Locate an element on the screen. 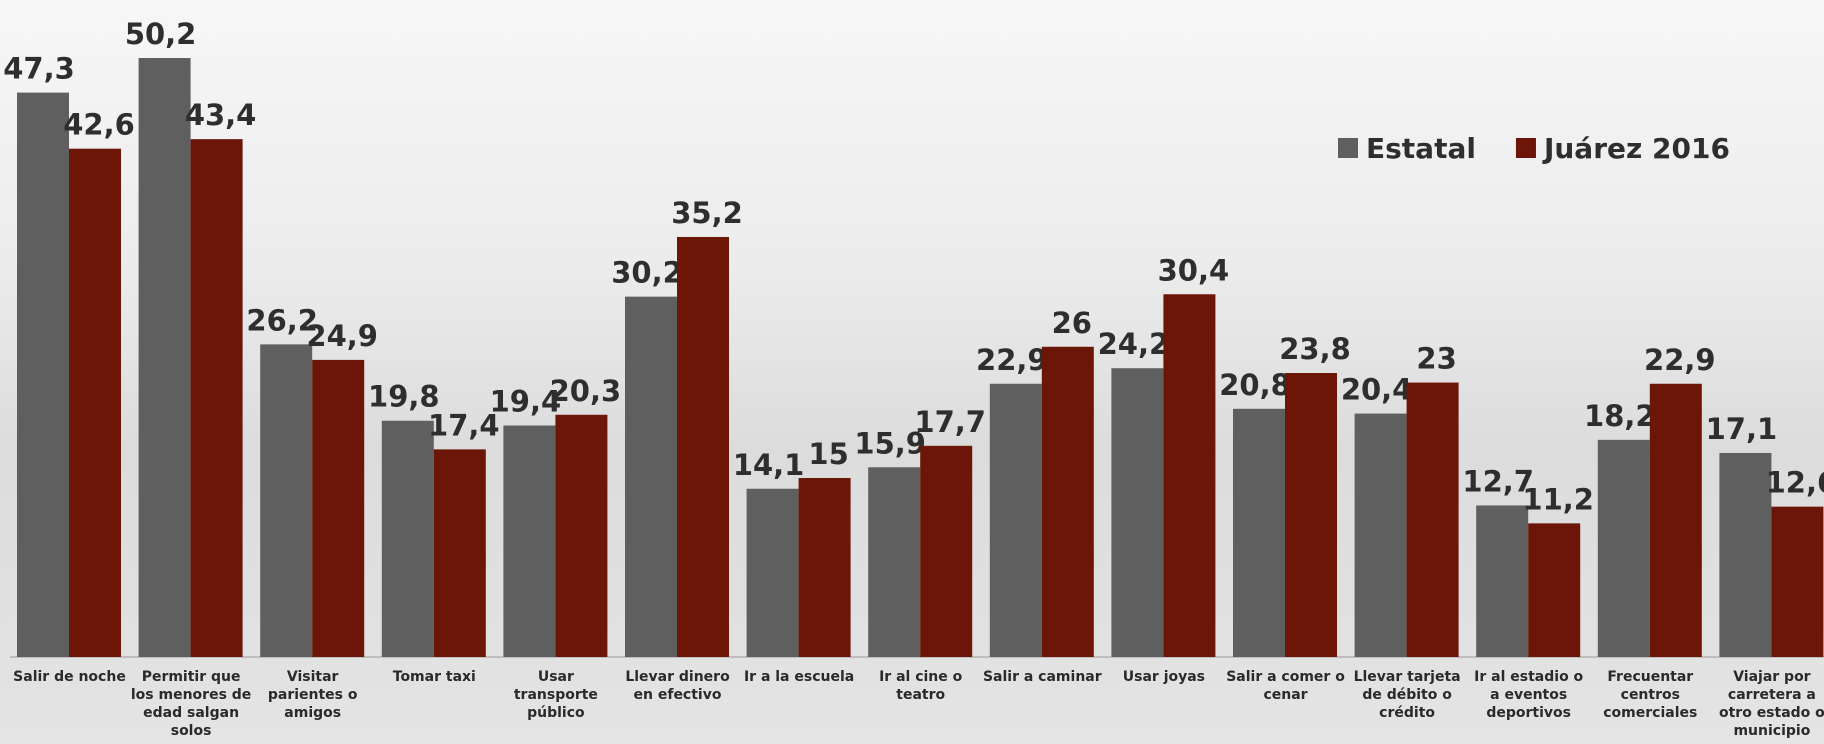 Image resolution: width=1824 pixels, height=744 pixels. value-label: 11,2 is located at coordinates (1558, 499).